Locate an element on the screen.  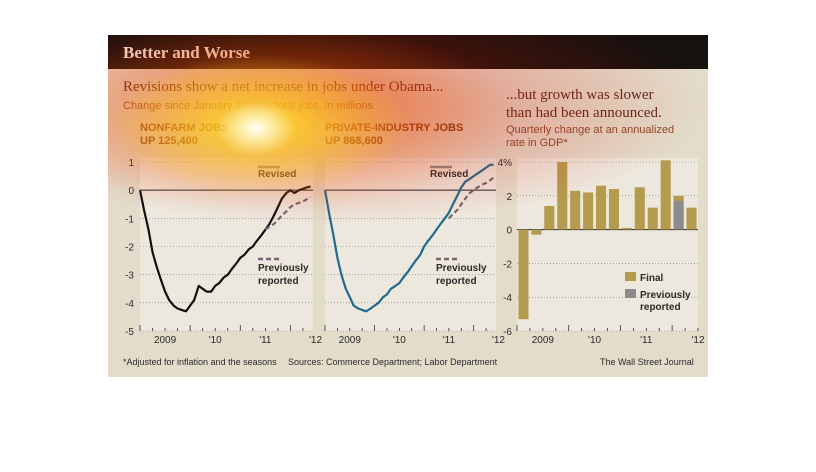
gdp-y-tick-label: 4% is located at coordinates (505, 163).